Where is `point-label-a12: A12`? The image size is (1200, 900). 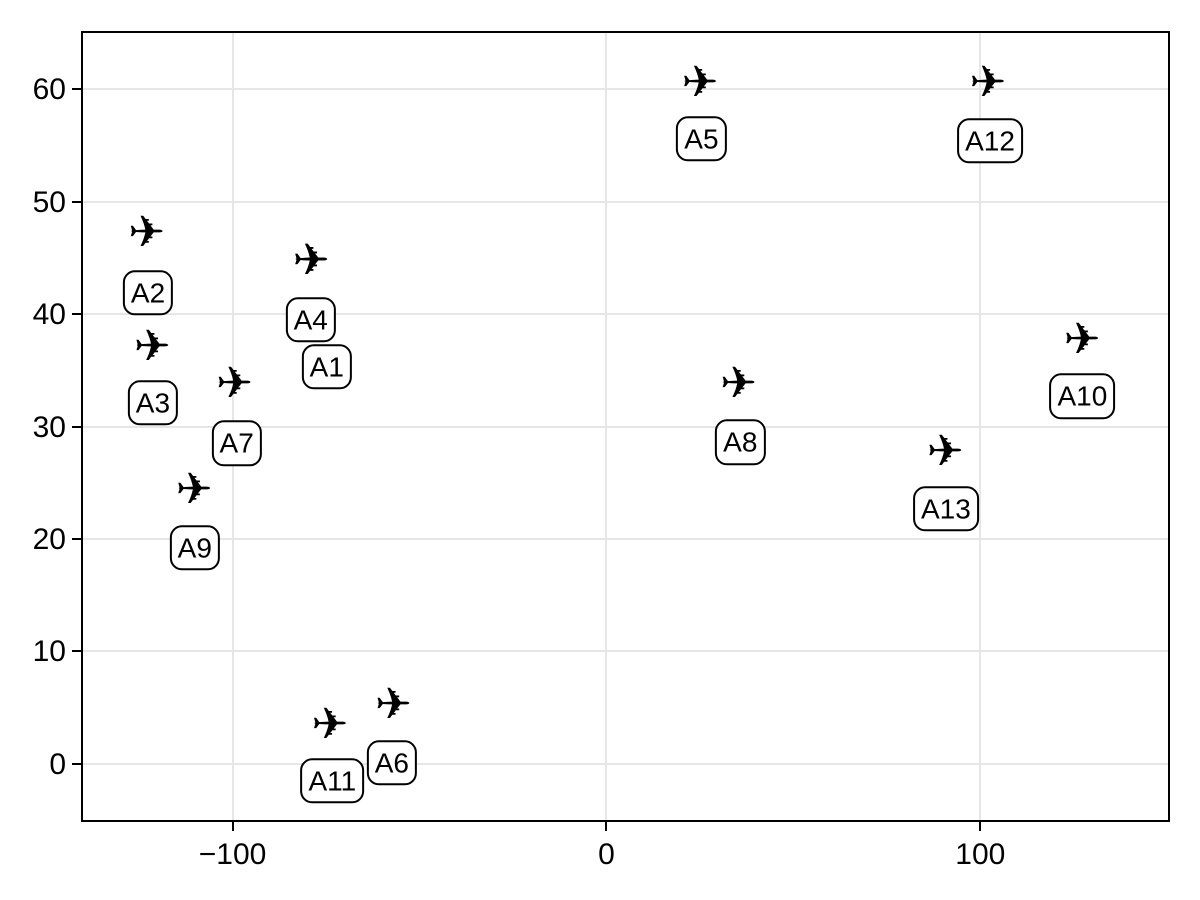 point-label-a12: A12 is located at coordinates (990, 141).